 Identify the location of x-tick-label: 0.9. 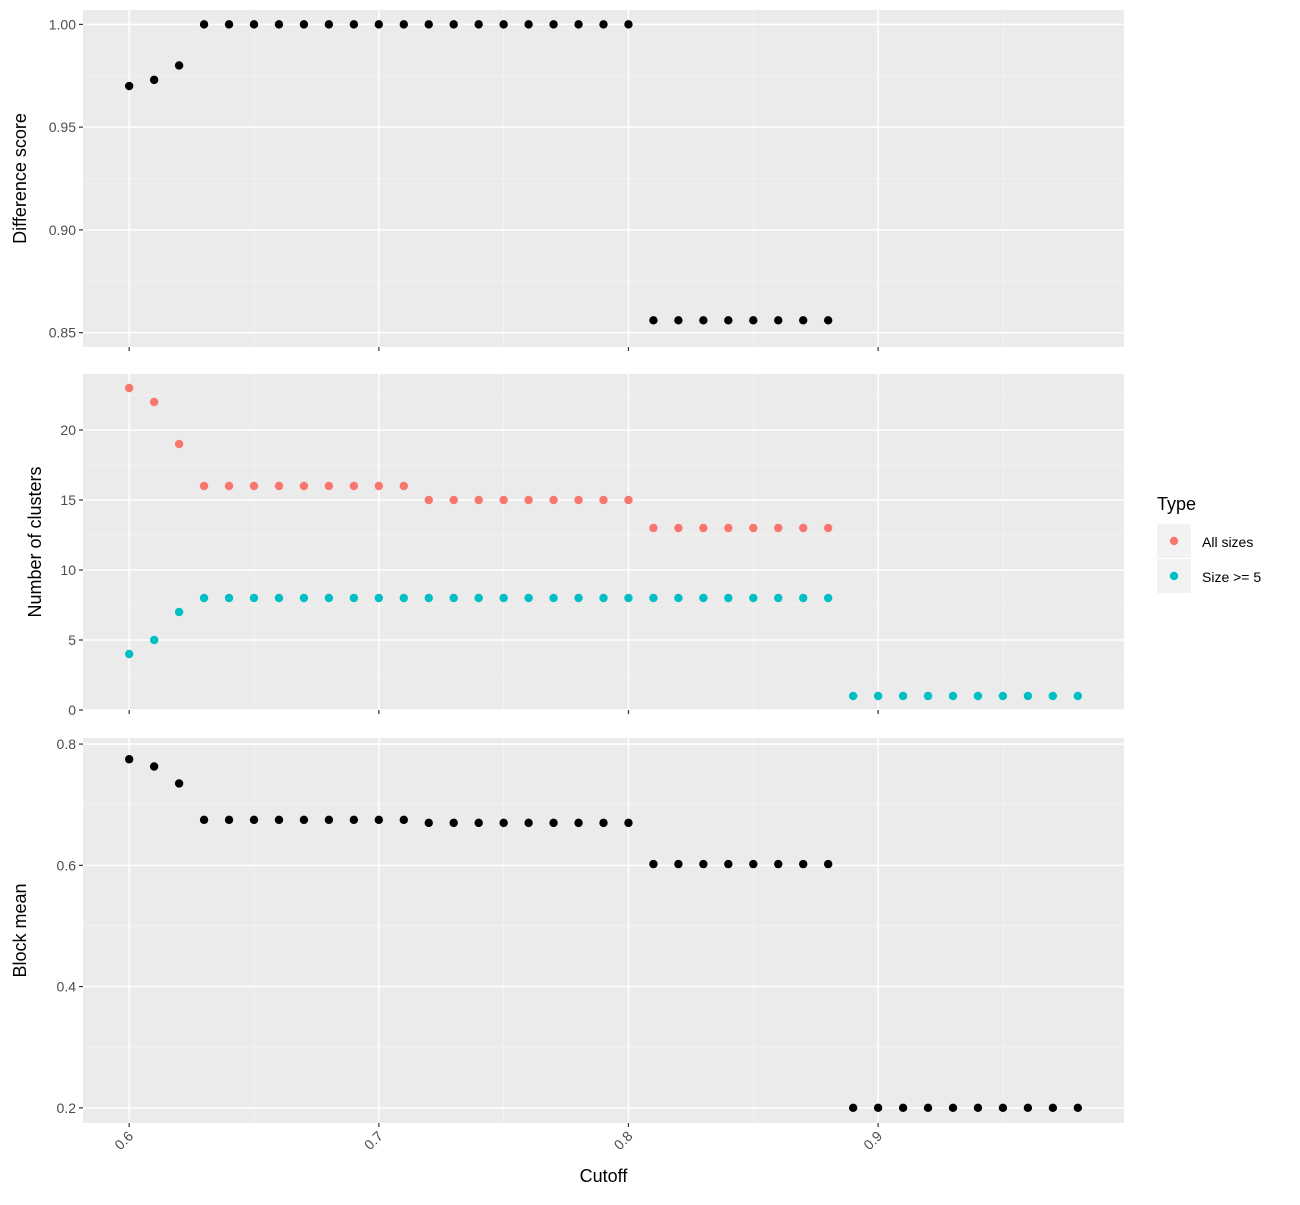
(872, 1140).